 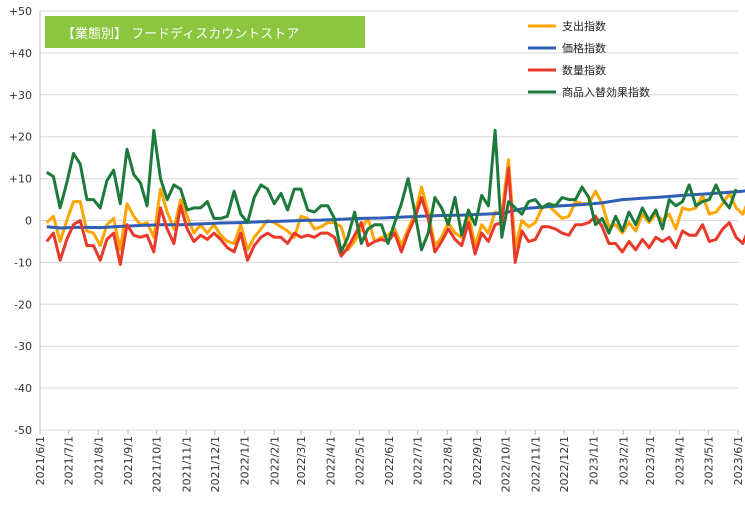 I want to click on chart-title-background, so click(x=205, y=32).